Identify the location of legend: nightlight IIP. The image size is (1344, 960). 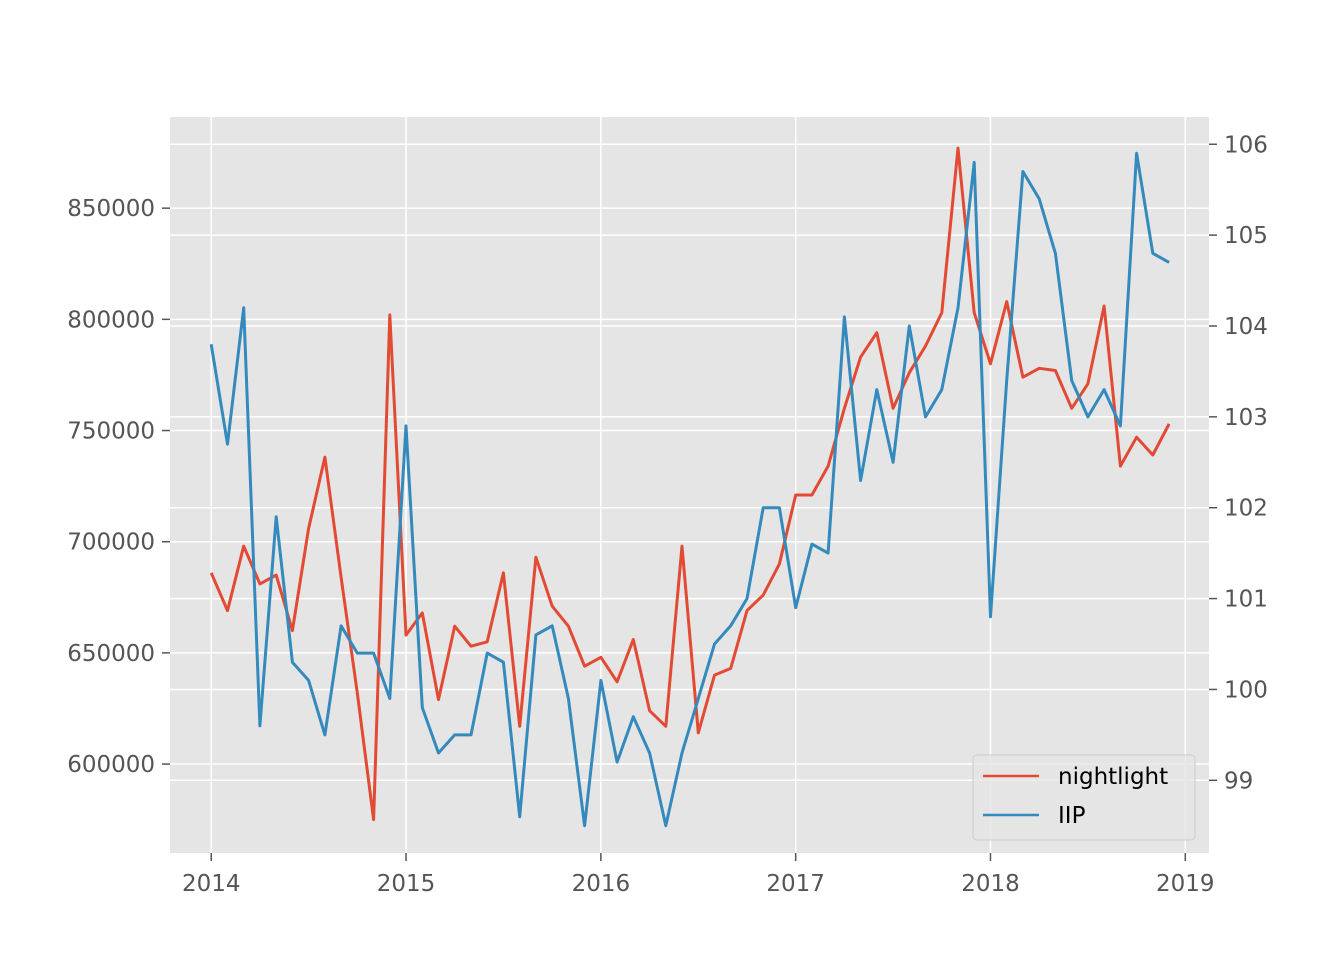
(1084, 797).